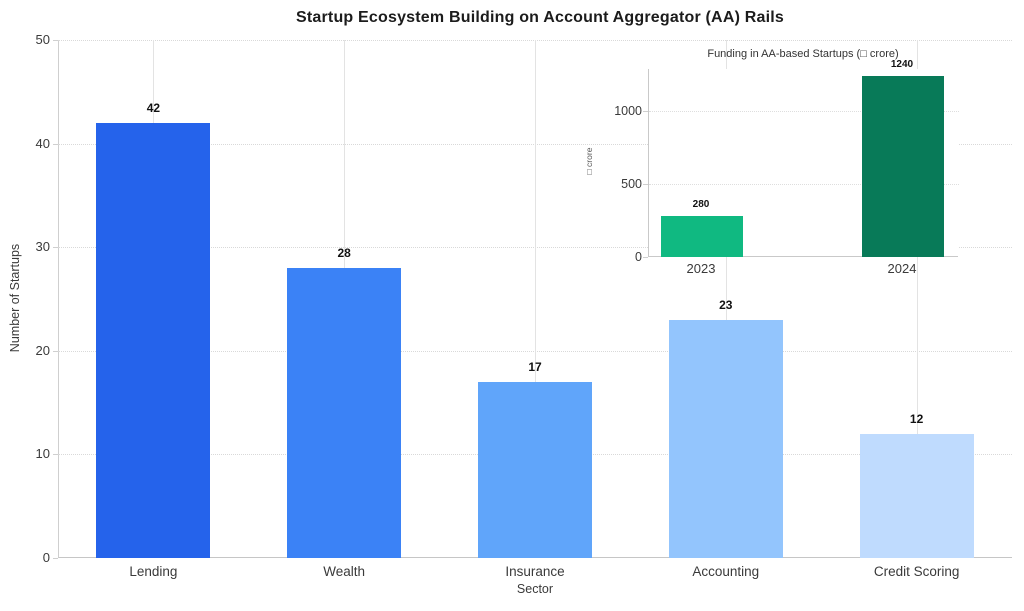 The height and width of the screenshot is (611, 1024). What do you see at coordinates (902, 64) in the screenshot?
I see `inset-bar-value-2024: 1240` at bounding box center [902, 64].